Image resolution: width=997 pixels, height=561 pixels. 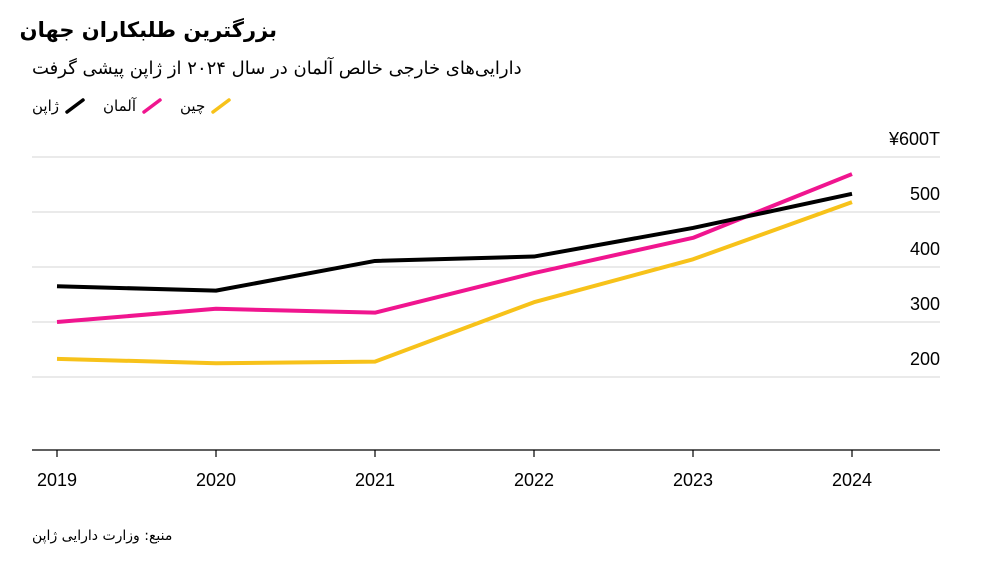 I want to click on y-axis-labels: 200 300 400 500 ¥600T, so click(x=914, y=249).